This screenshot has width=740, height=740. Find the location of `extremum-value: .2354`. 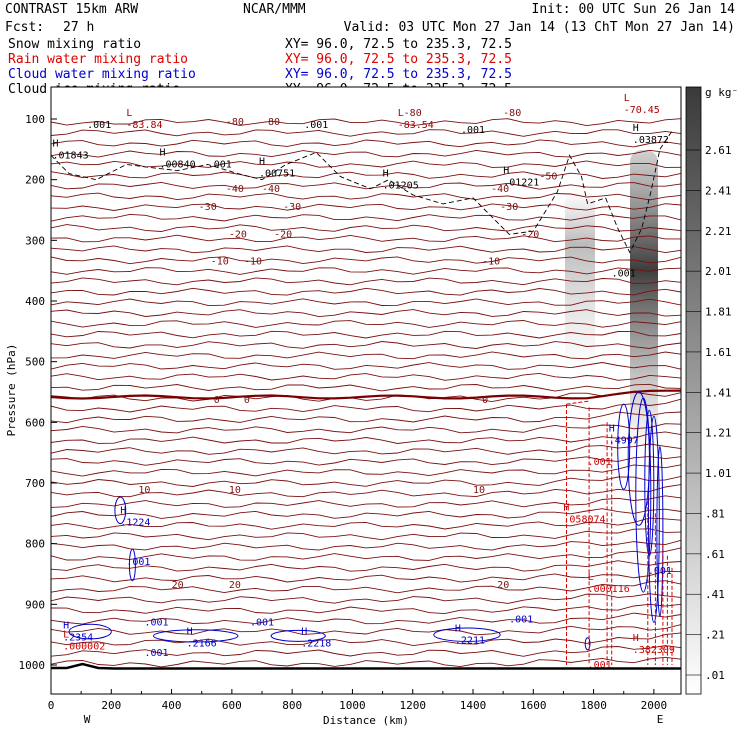

extremum-value: .2354 is located at coordinates (78, 638).